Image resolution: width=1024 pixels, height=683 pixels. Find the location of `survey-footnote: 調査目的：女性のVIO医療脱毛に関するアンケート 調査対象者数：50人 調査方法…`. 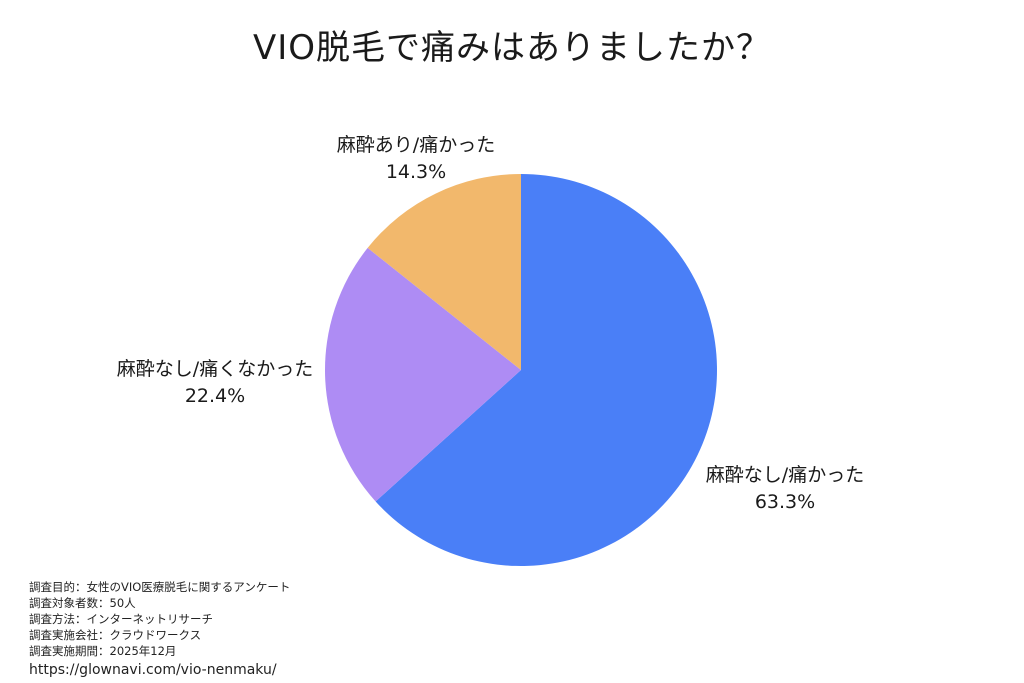

survey-footnote: 調査目的：女性のVIO医療脱毛に関するアンケート 調査対象者数：50人 調査方法… is located at coordinates (159, 629).